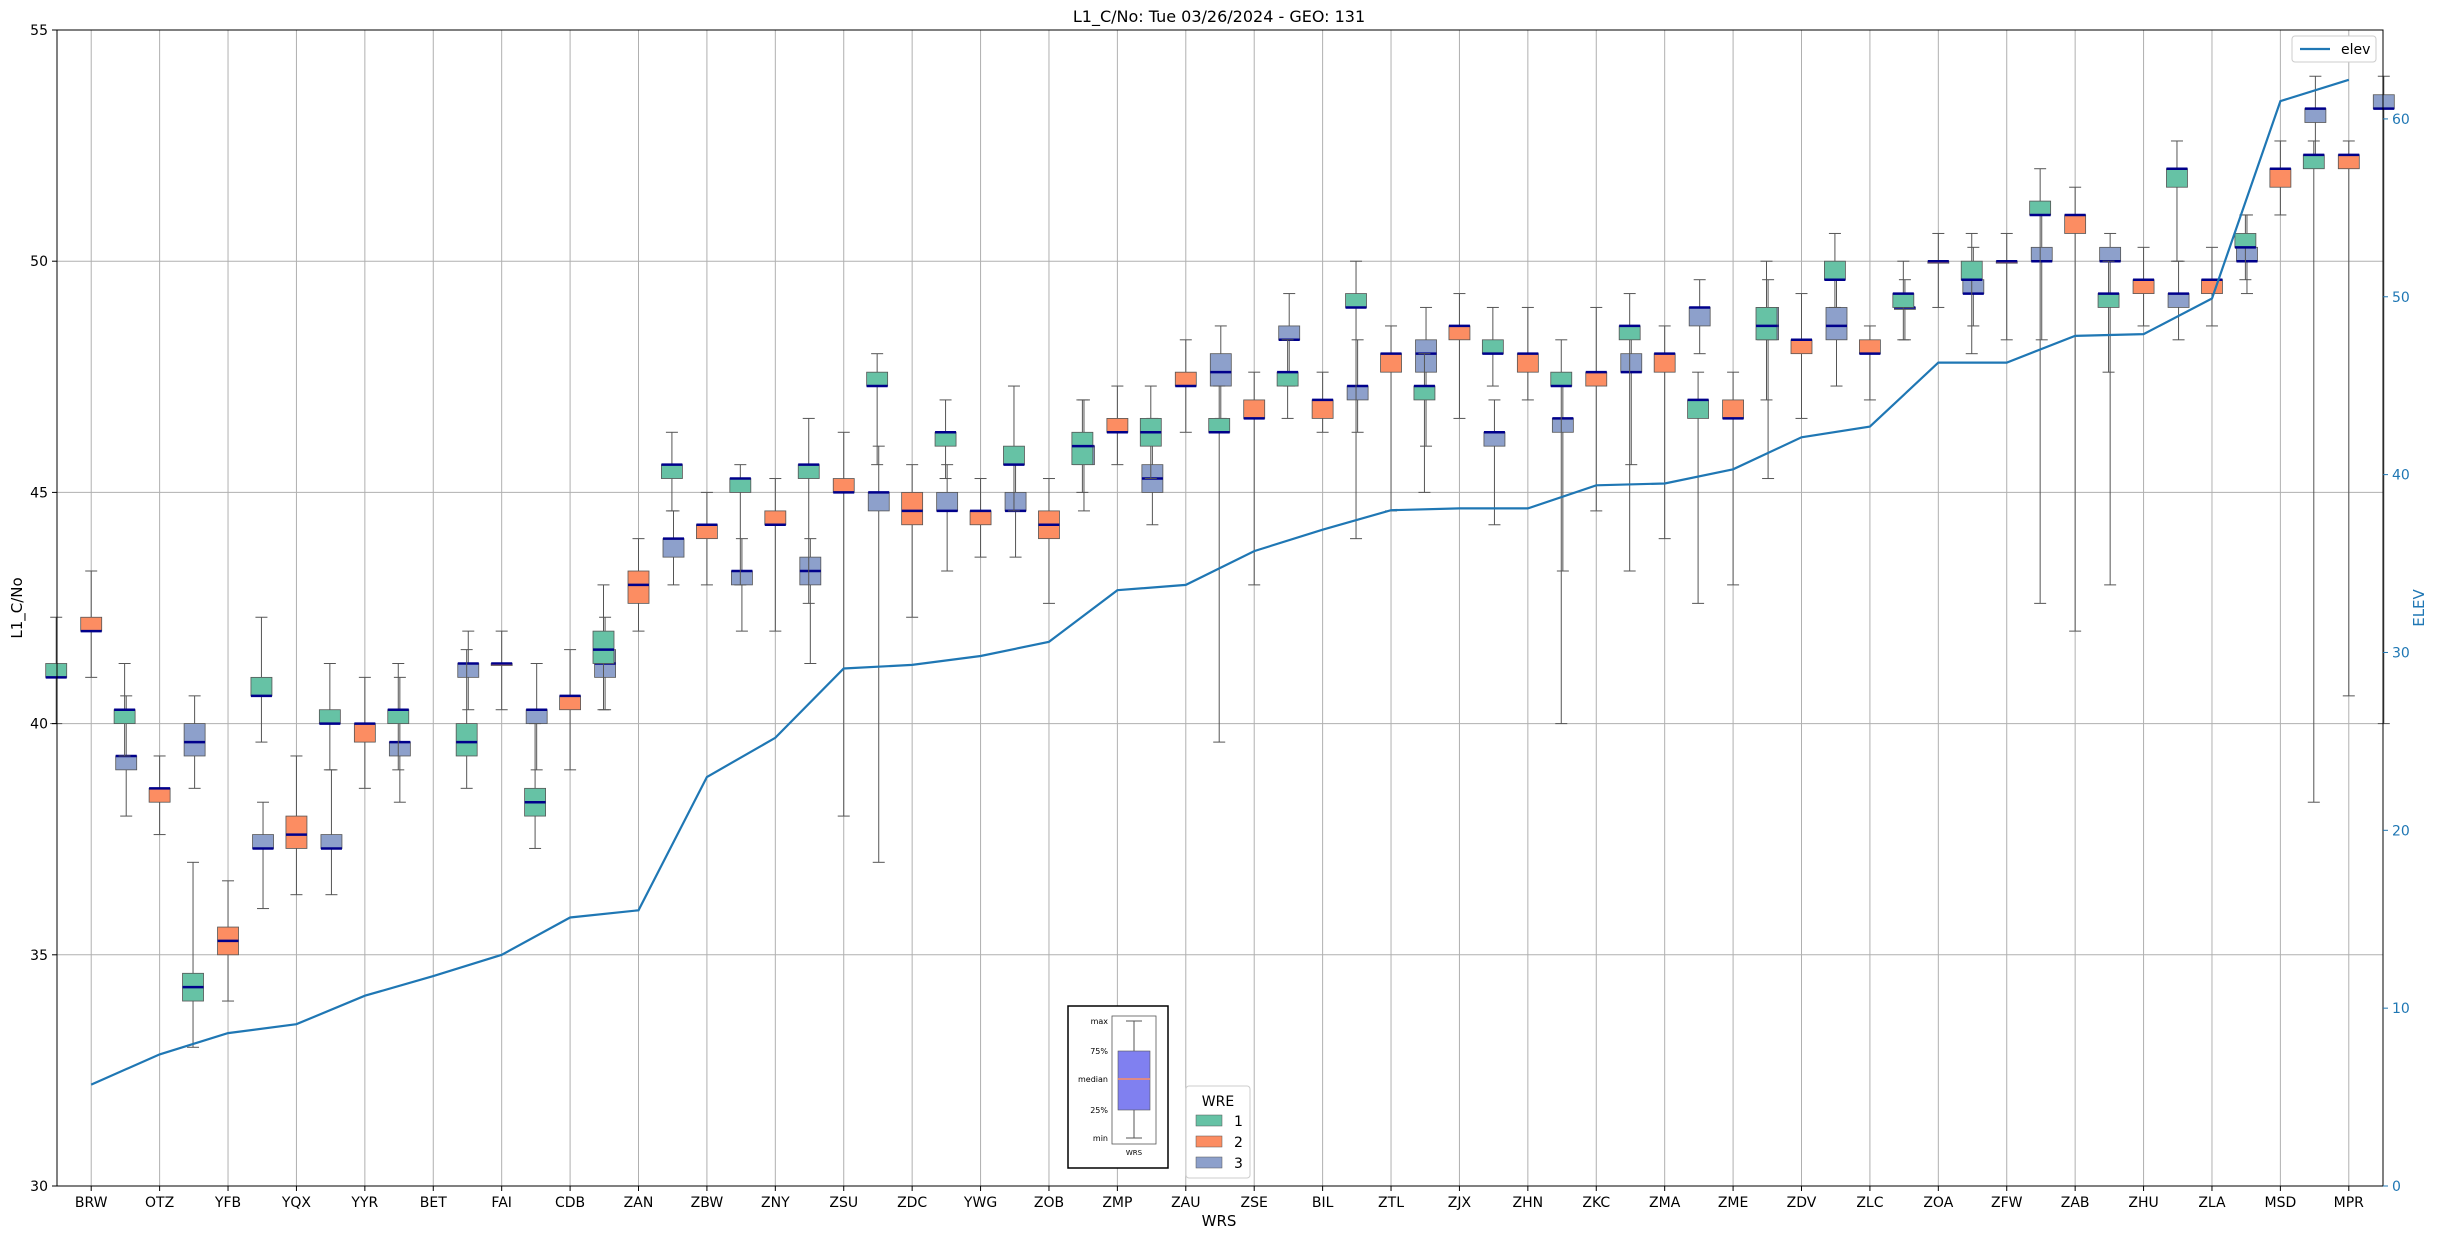 The width and height of the screenshot is (2439, 1238). I want to click on box-zhu-wre3, so click(2178, 300).